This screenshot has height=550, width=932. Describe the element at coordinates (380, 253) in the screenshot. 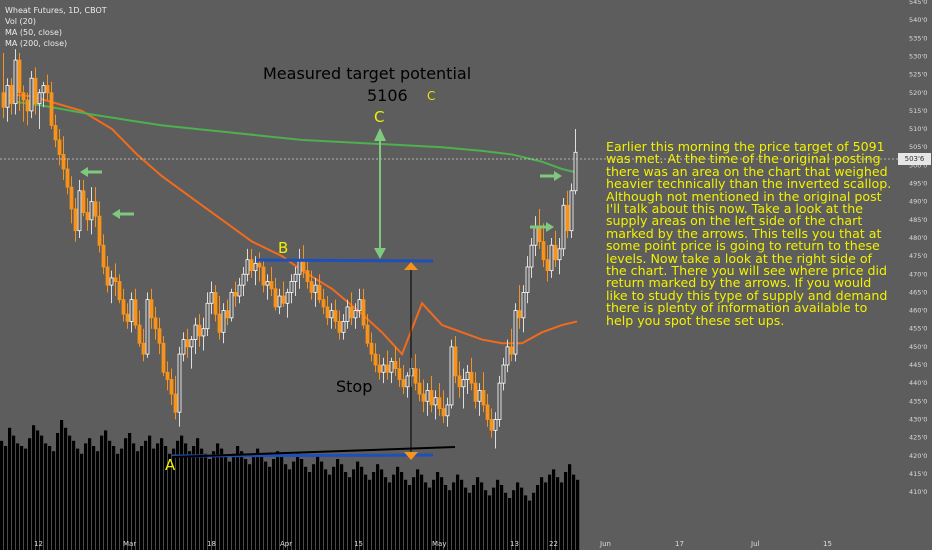

I see `arrow-down-icon` at that location.